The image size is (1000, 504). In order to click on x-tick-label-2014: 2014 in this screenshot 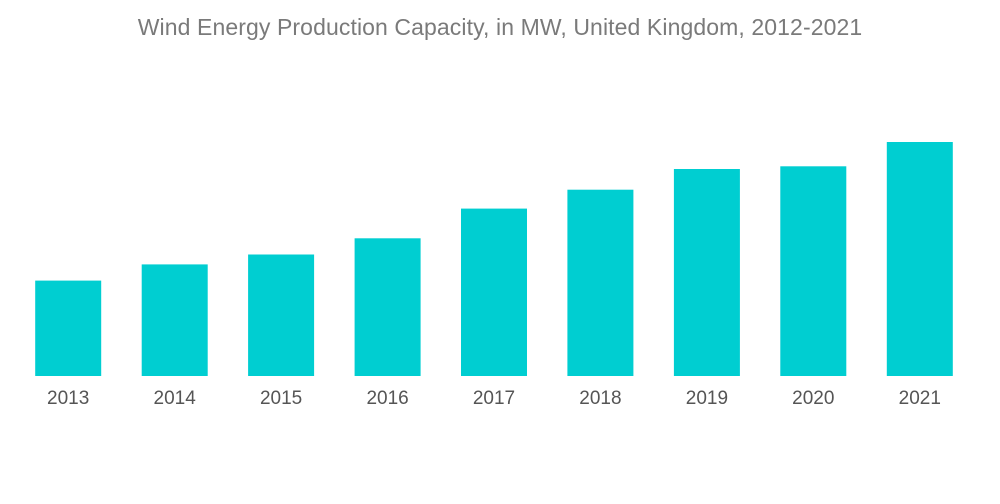, I will do `click(175, 398)`.